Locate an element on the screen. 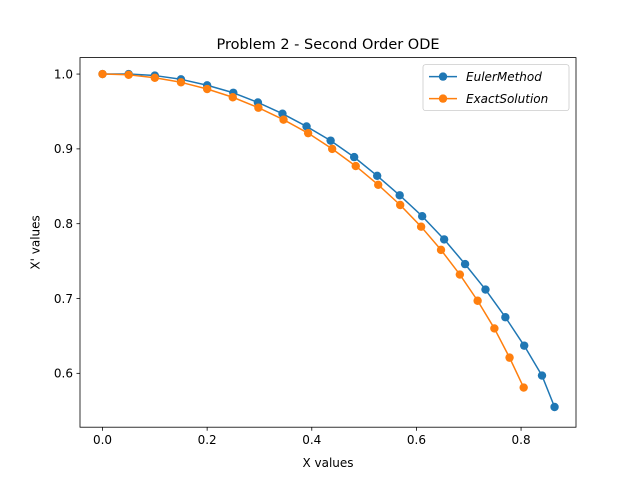  x-axis-label: X values is located at coordinates (327, 463).